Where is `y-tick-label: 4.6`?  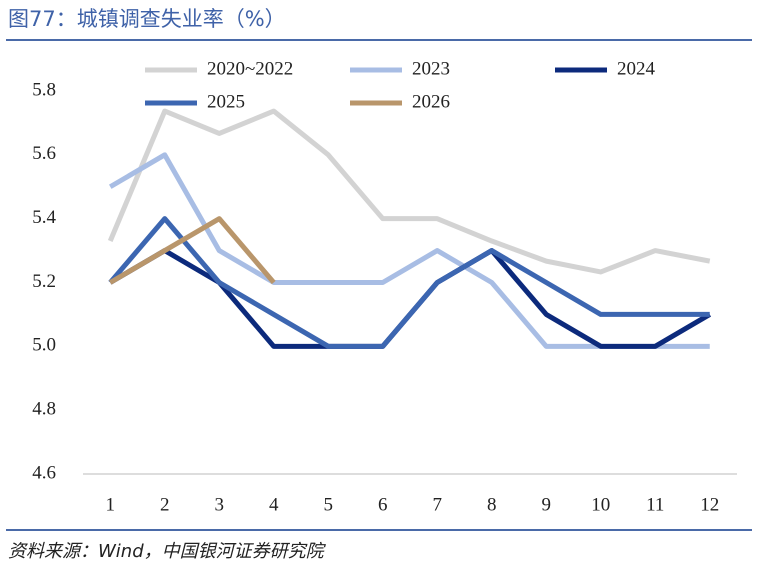
y-tick-label: 4.6 is located at coordinates (44, 472).